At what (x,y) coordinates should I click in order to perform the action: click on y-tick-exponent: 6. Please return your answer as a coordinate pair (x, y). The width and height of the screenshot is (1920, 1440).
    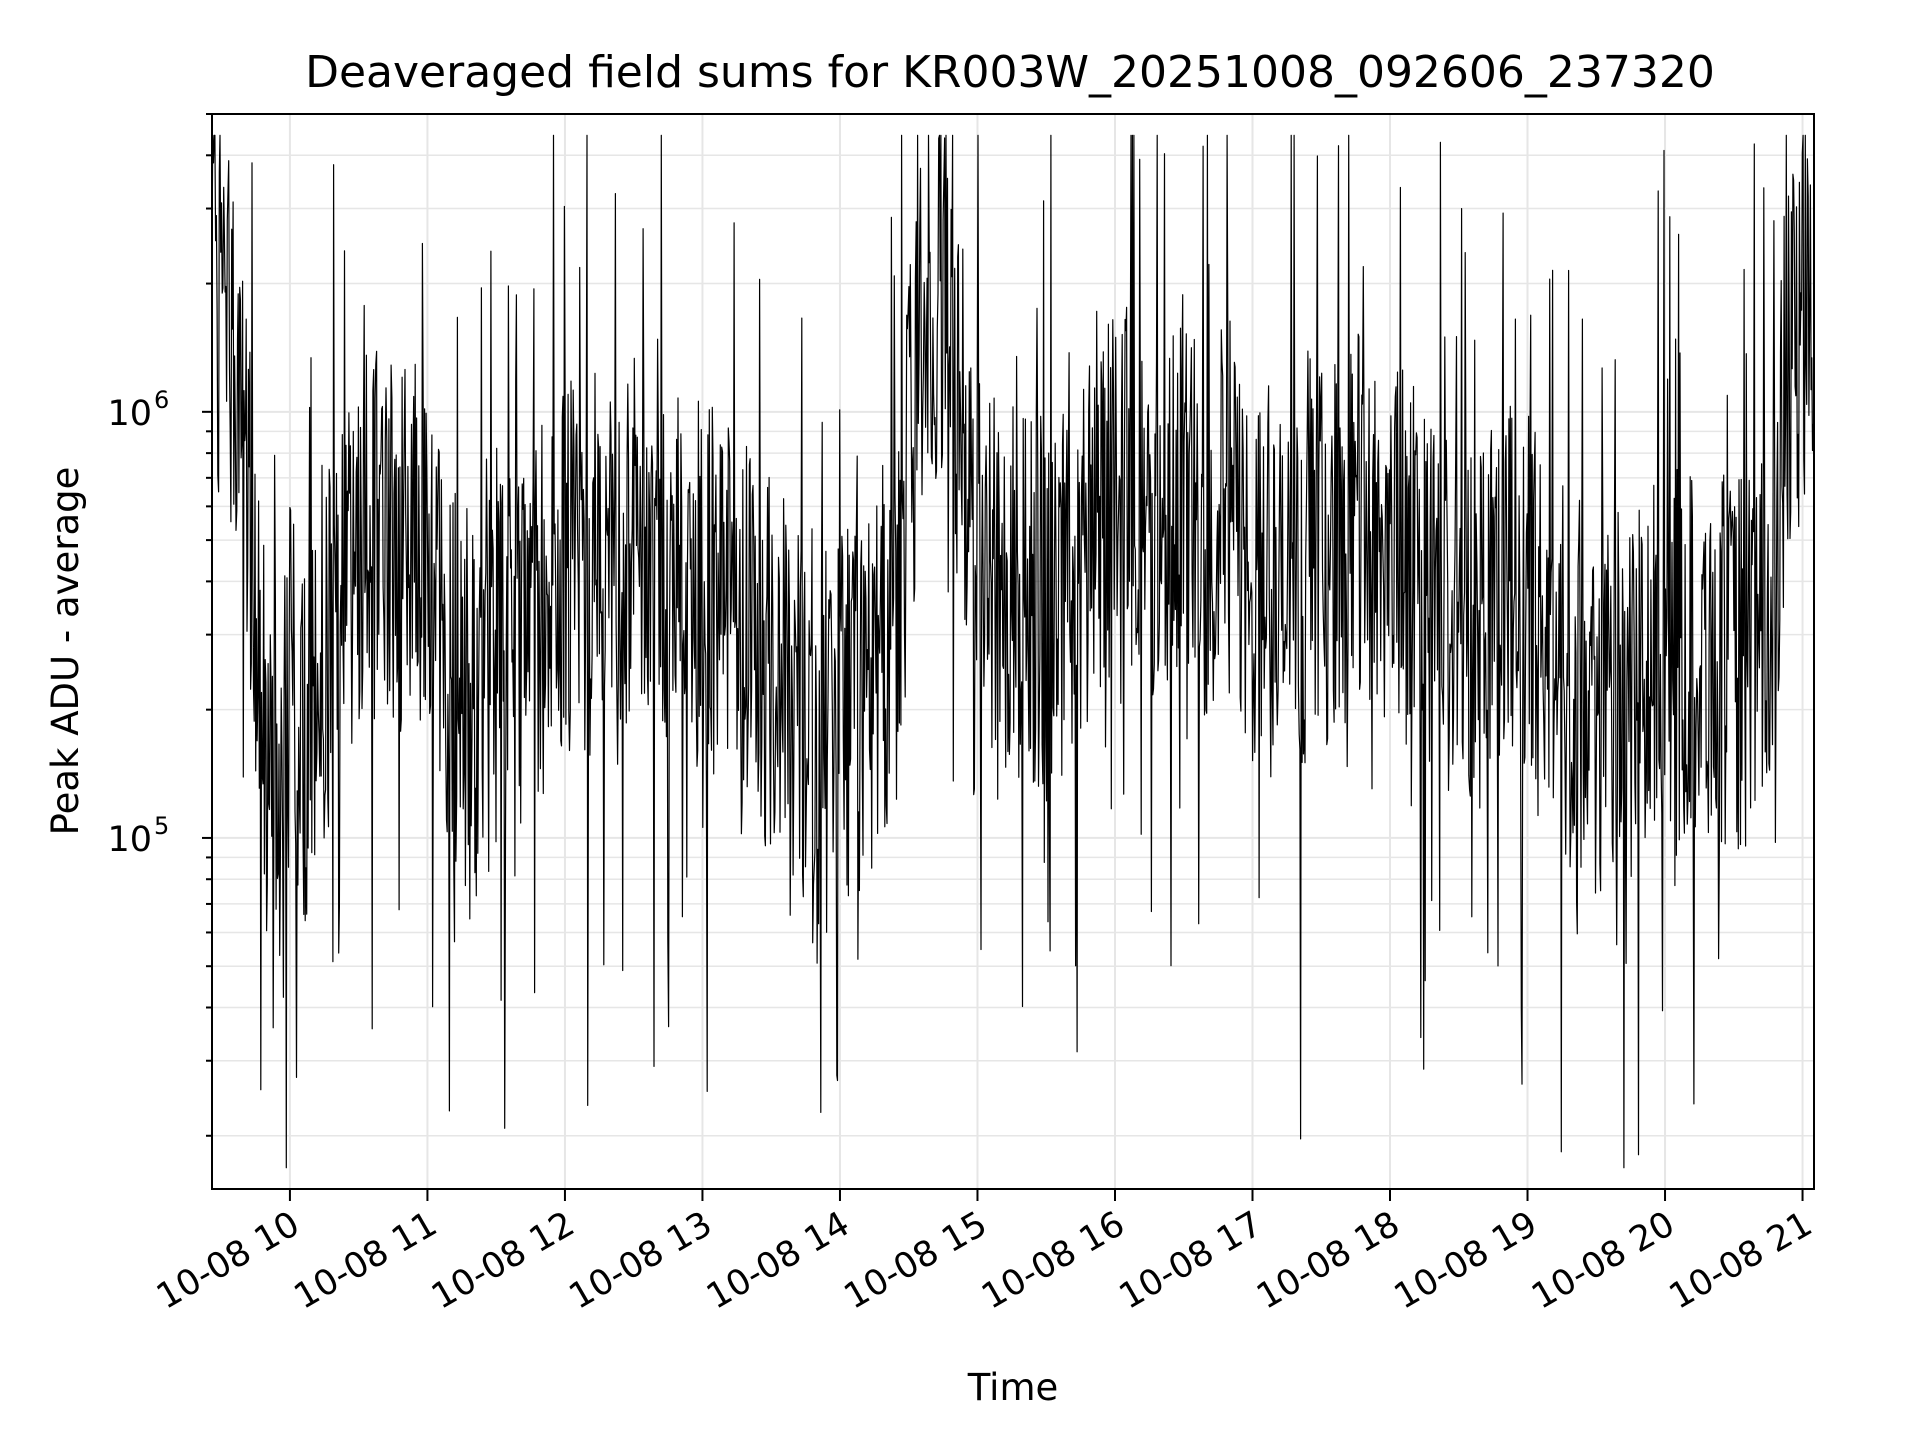
    Looking at the image, I should click on (161, 400).